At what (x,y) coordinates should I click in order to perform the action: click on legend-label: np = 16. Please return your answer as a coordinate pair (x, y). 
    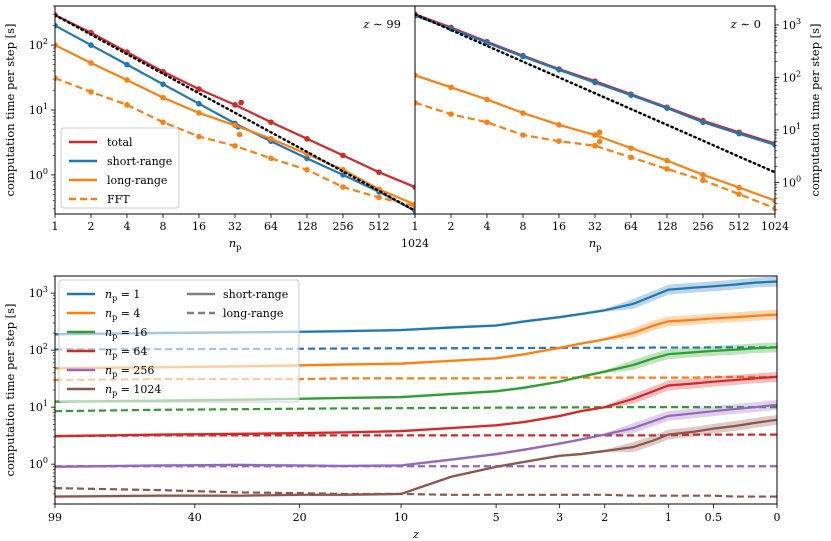
    Looking at the image, I should click on (126, 333).